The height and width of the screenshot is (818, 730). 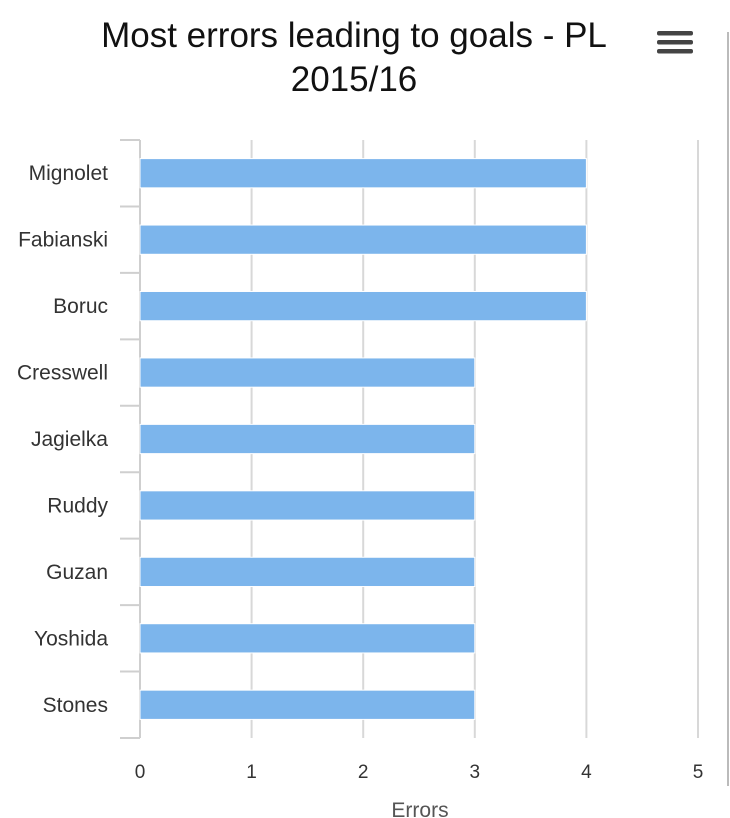 What do you see at coordinates (419, 808) in the screenshot?
I see `x-axis-title: Errors` at bounding box center [419, 808].